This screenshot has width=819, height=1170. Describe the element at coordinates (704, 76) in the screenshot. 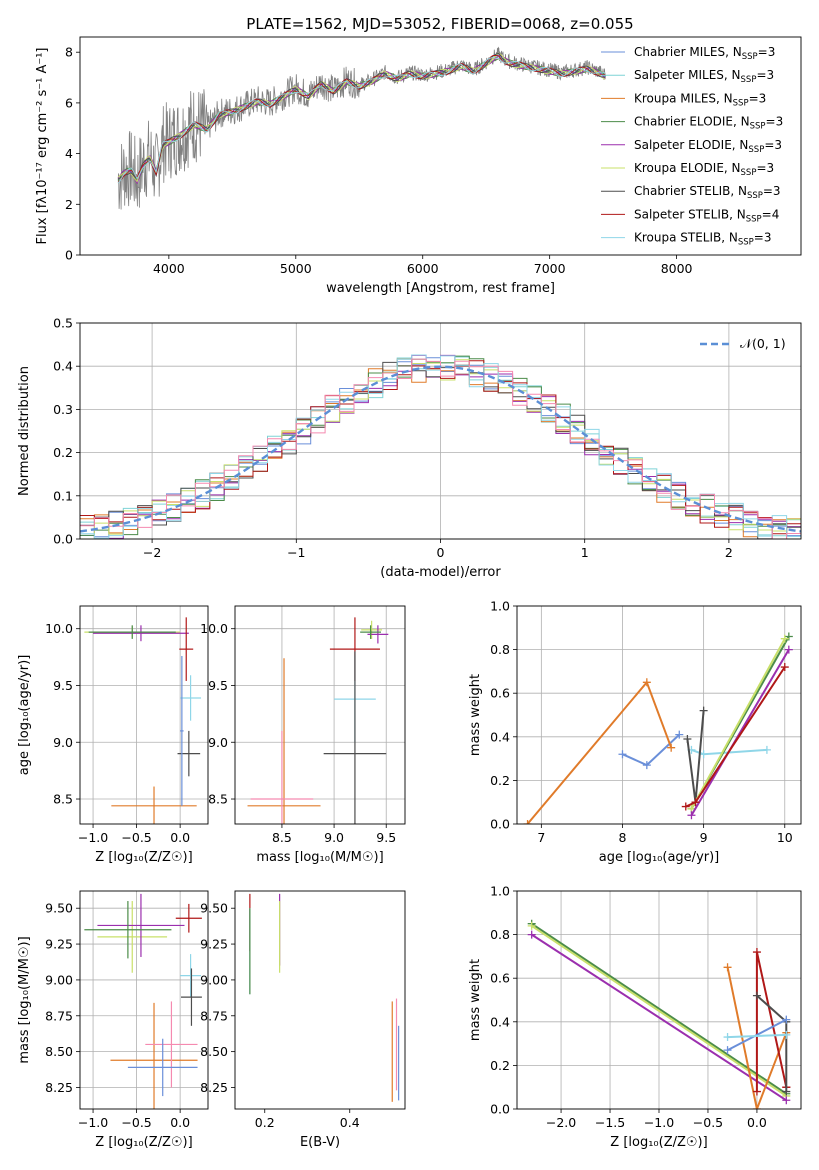

I see `legend-label: Salpeter MILES, NSSP=3` at that location.